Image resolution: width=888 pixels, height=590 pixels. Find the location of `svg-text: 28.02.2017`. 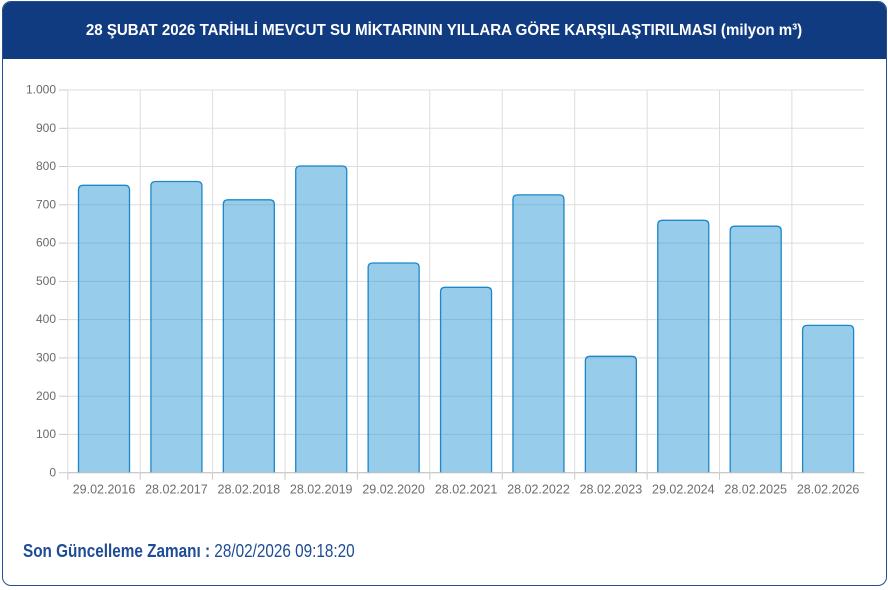

svg-text: 28.02.2017 is located at coordinates (176, 490).